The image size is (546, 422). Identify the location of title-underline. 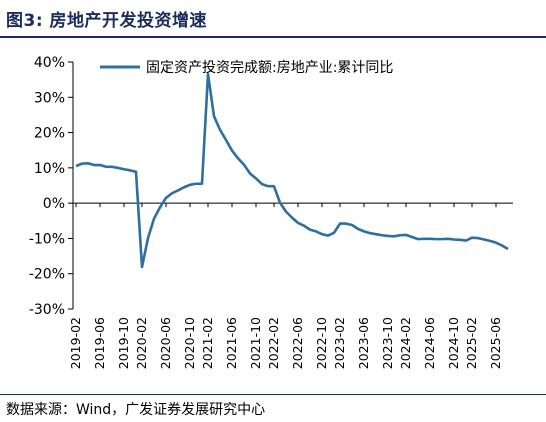
(273, 37).